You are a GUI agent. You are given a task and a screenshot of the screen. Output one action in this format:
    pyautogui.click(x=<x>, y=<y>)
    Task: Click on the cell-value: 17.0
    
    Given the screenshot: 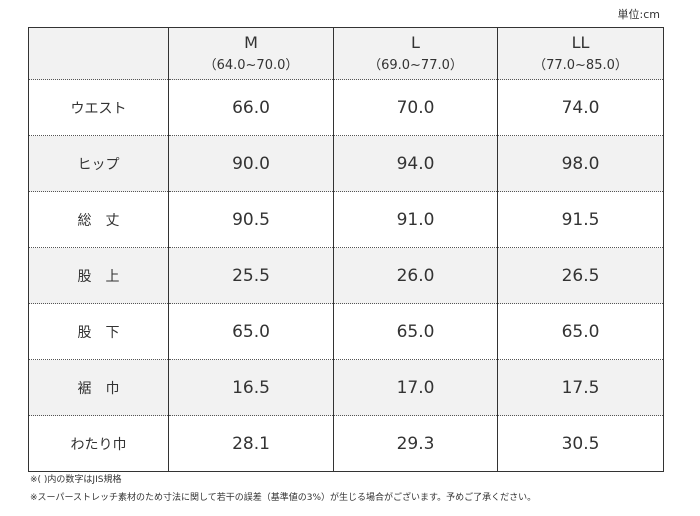 What is the action you would take?
    pyautogui.click(x=415, y=387)
    